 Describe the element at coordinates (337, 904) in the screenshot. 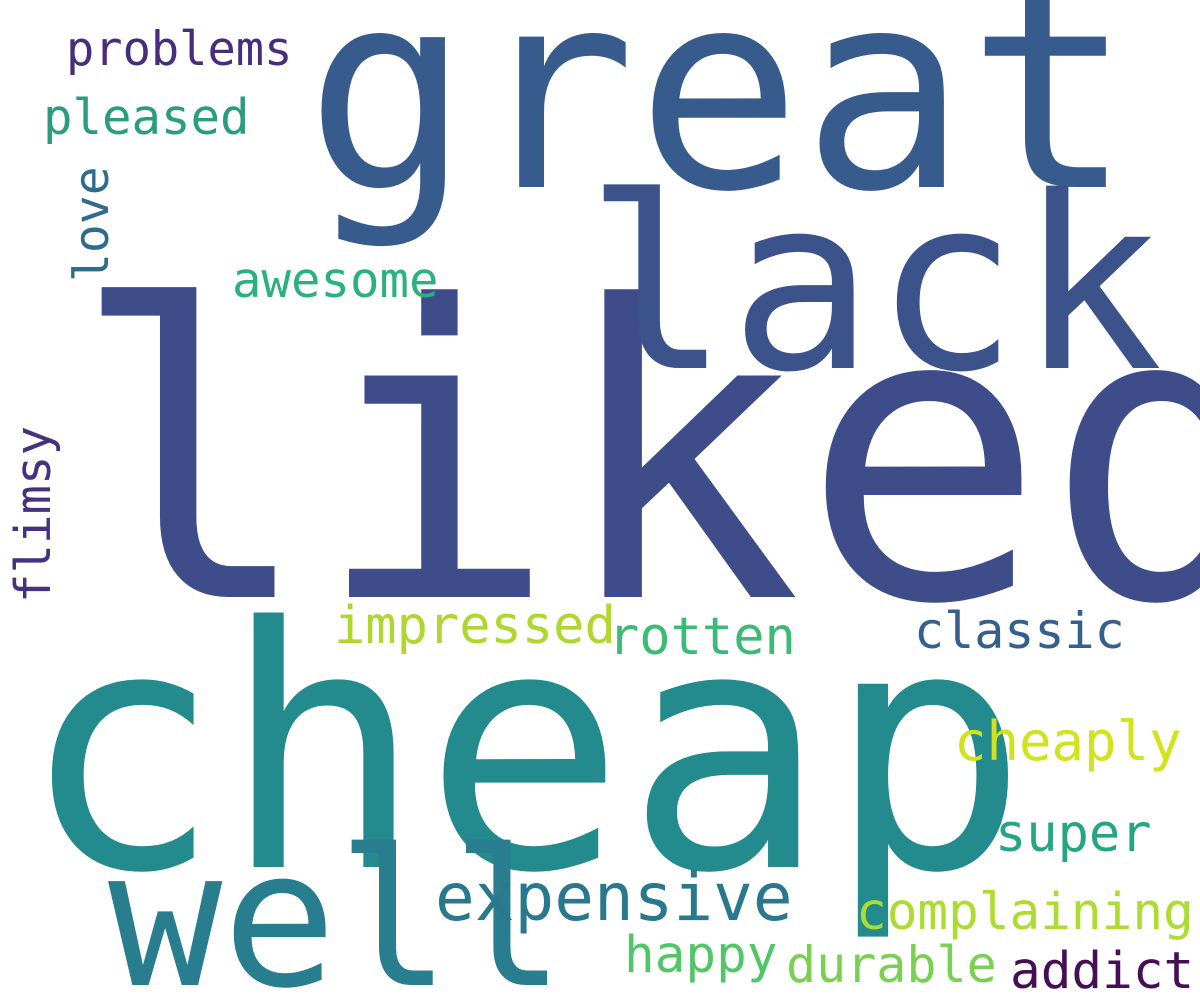

I see `word-well: well` at that location.